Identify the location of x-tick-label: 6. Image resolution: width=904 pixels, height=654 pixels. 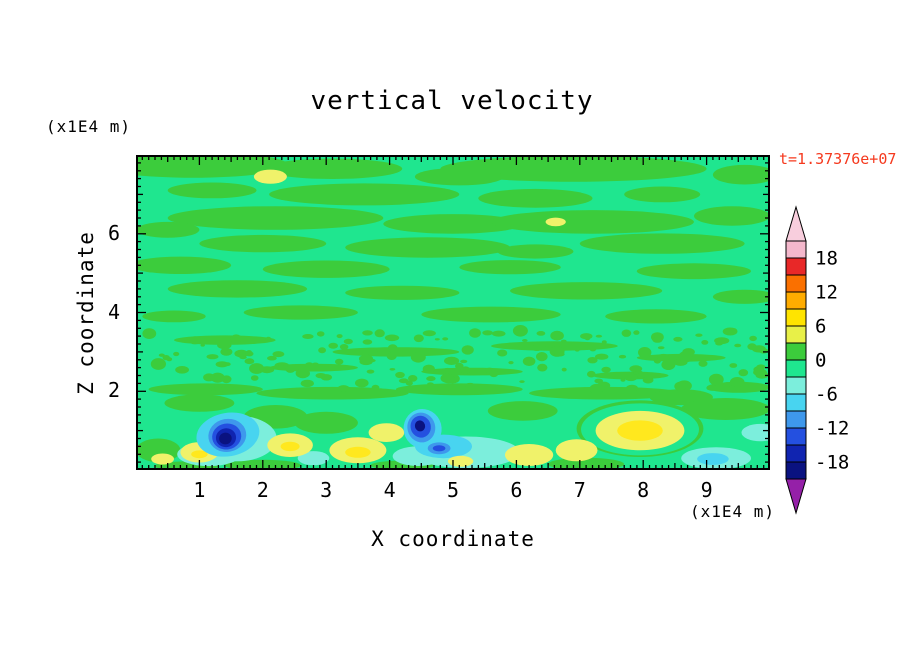
(516, 490).